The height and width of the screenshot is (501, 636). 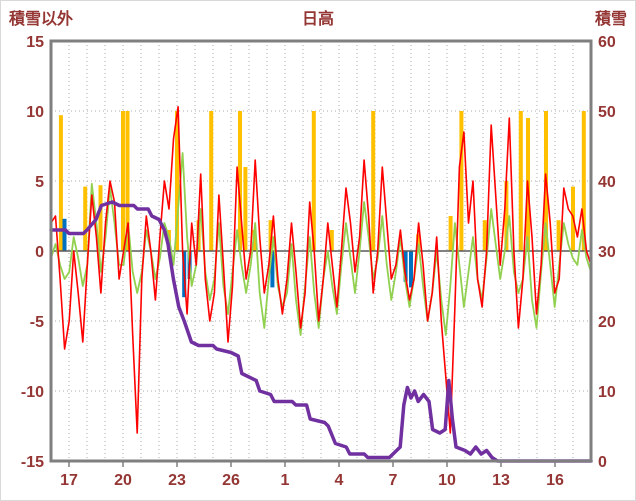 I want to click on right-axis-tick-labels: 60 50 40 30 20 10 0, so click(x=607, y=252).